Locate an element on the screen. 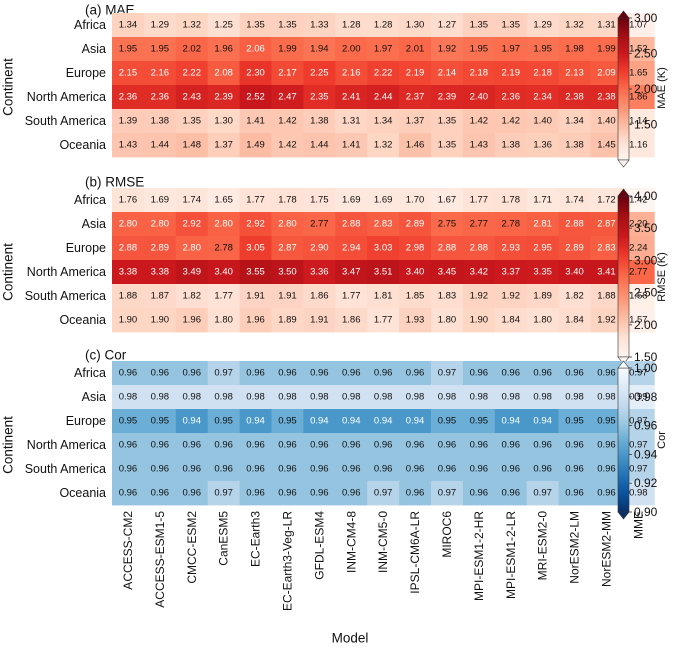  cell-value-label: 1.78 is located at coordinates (287, 200).